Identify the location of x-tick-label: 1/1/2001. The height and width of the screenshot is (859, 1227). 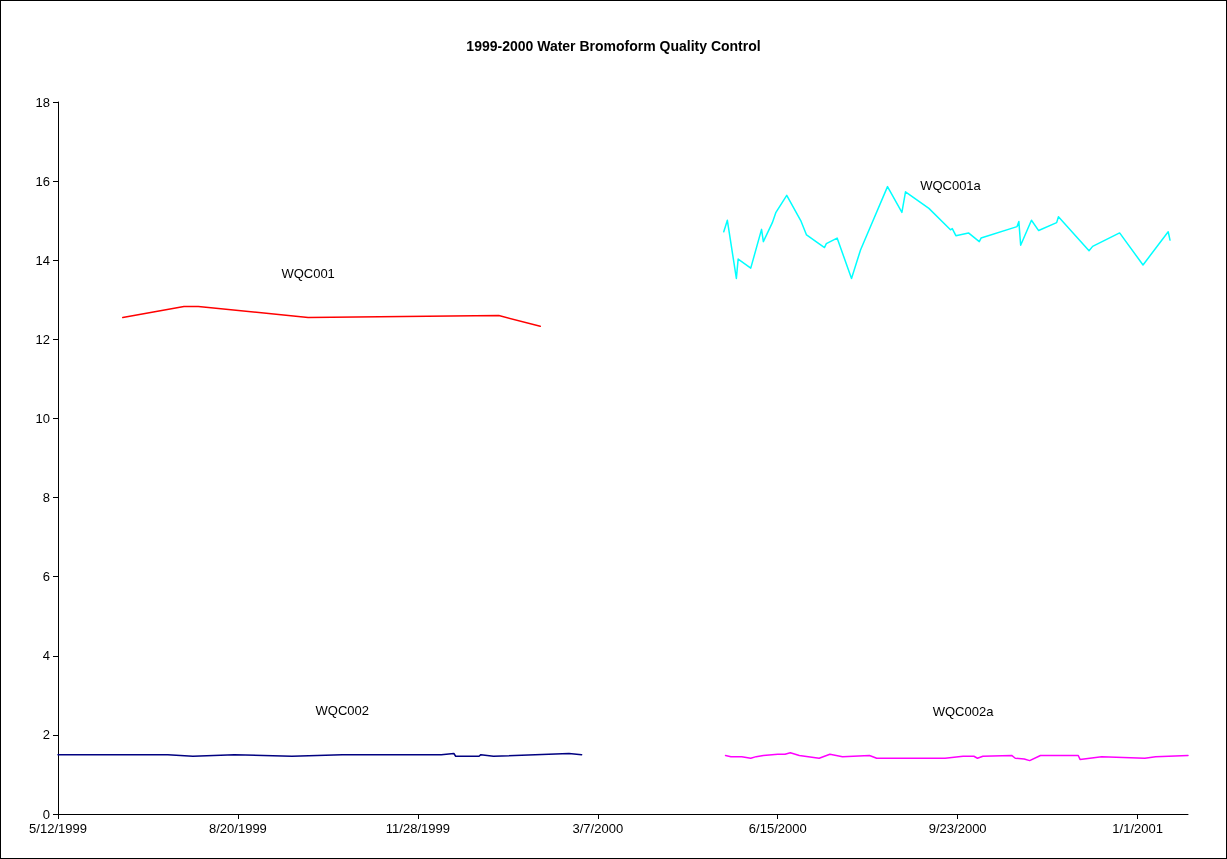
(1137, 828).